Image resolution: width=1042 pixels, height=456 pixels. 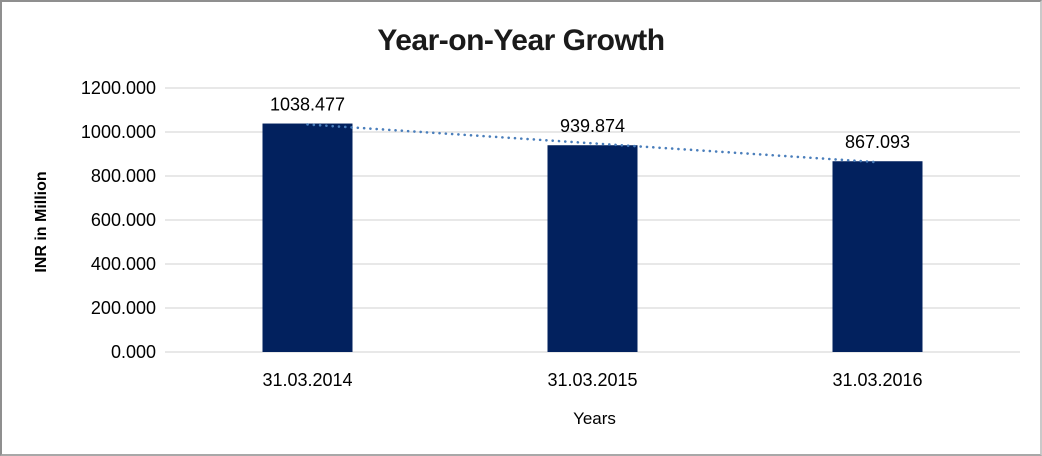 What do you see at coordinates (118, 88) in the screenshot?
I see `y-tick-label: 1200.000` at bounding box center [118, 88].